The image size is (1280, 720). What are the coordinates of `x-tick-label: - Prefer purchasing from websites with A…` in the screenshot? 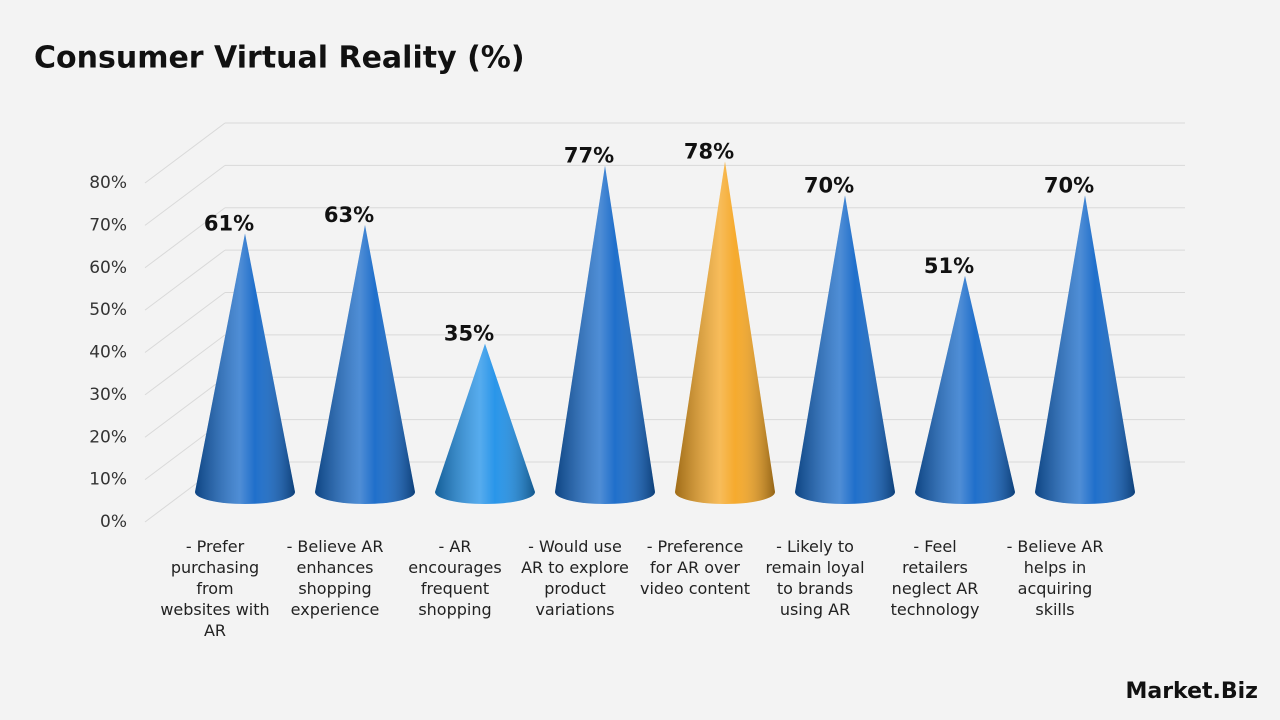 It's located at (215, 588).